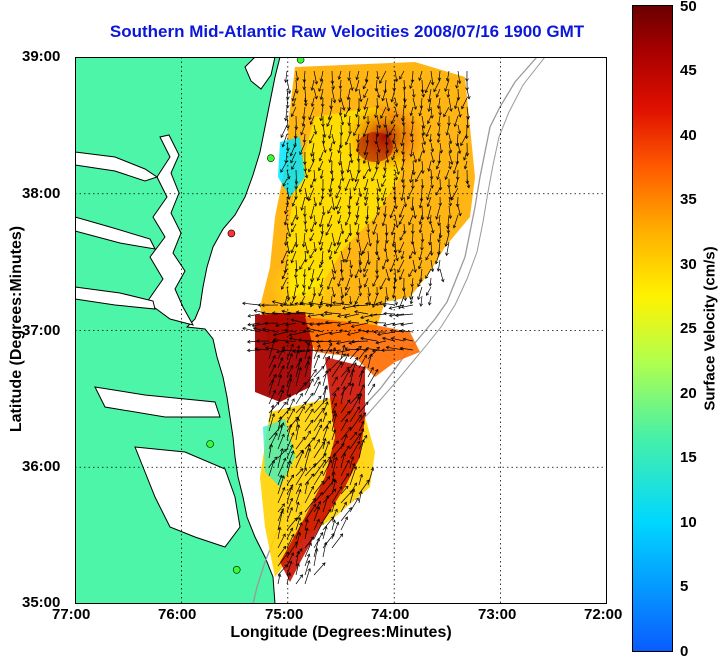  I want to click on colorbar-label: Surface Velocity (cm/s), so click(710, 329).